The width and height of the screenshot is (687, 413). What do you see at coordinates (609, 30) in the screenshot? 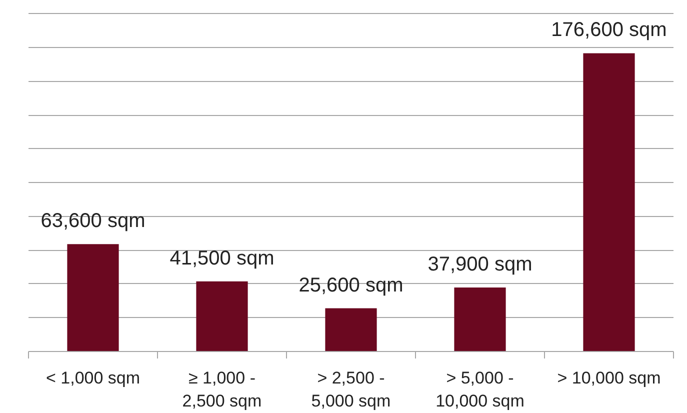
I see `data-label: 176,600 sqm` at bounding box center [609, 30].